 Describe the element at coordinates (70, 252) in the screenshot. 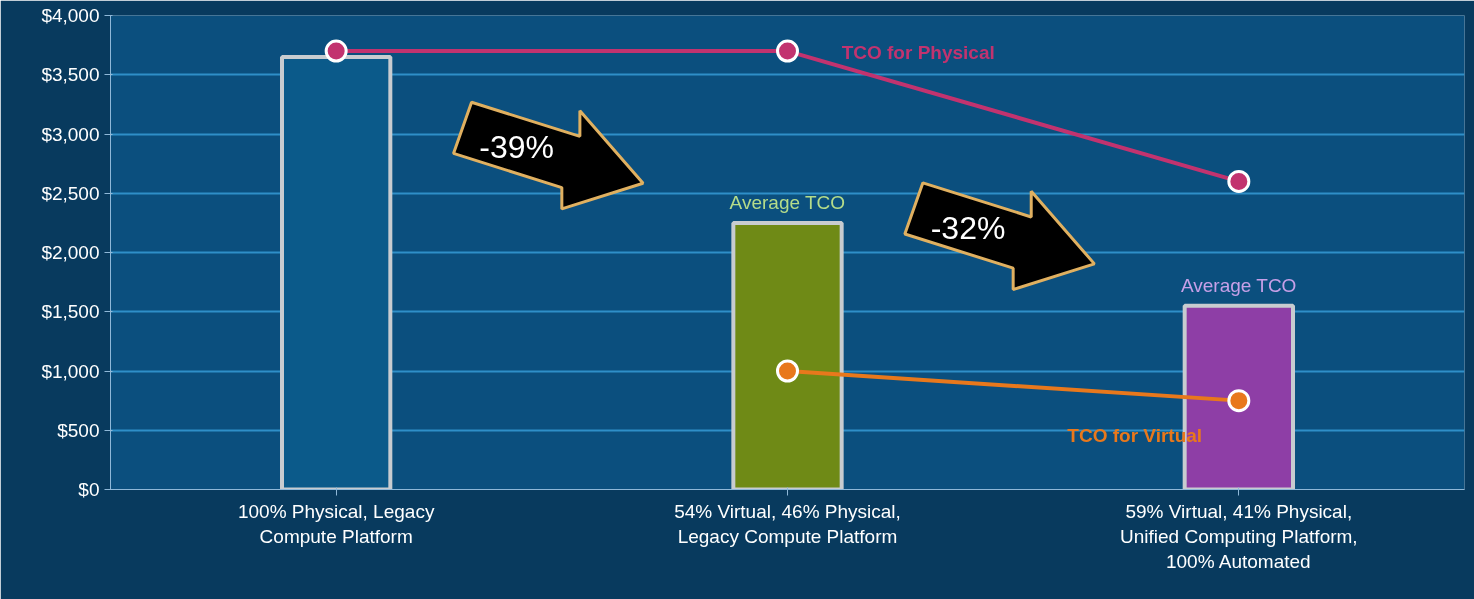

I see `y-tick-label: $2,000` at that location.